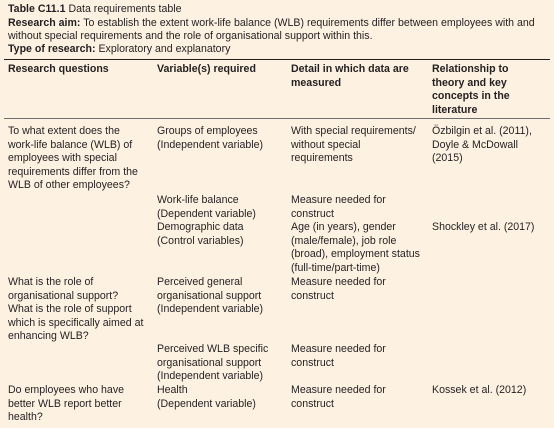  Describe the element at coordinates (343, 227) in the screenshot. I see `table-cell: Age (in years), gender` at that location.